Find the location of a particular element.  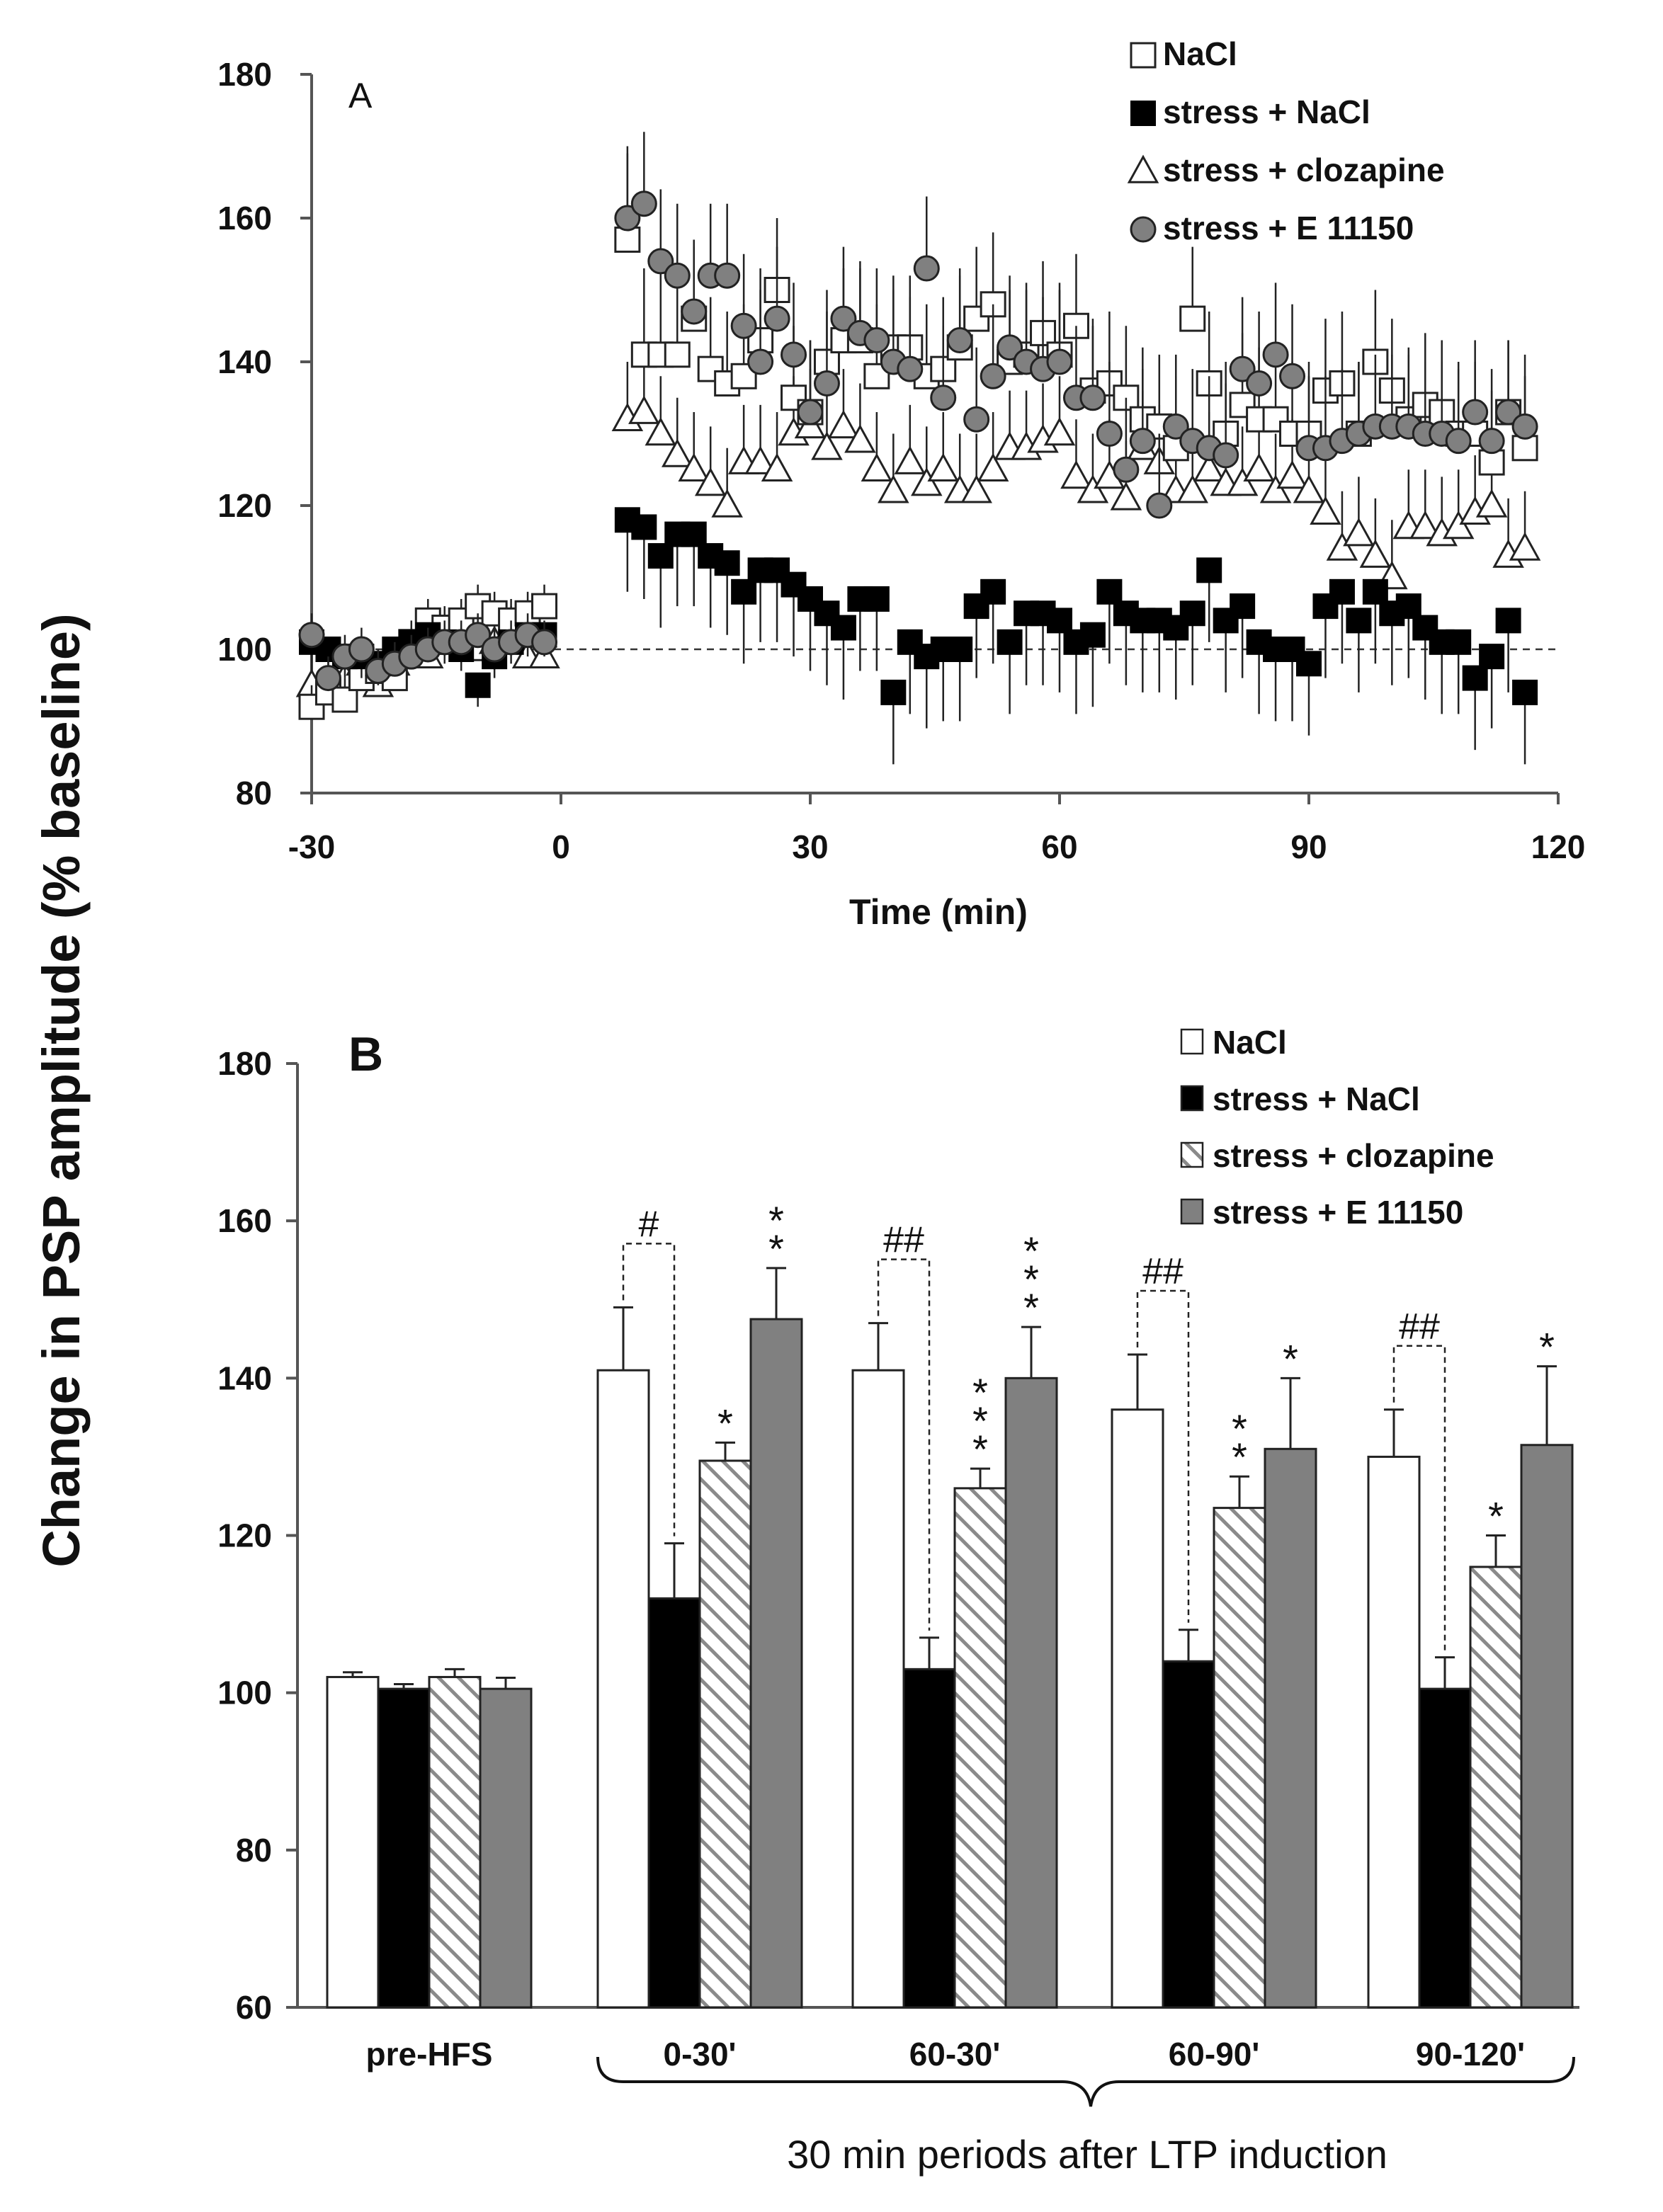

panel-b-y-tick-label: 80 is located at coordinates (254, 1851).